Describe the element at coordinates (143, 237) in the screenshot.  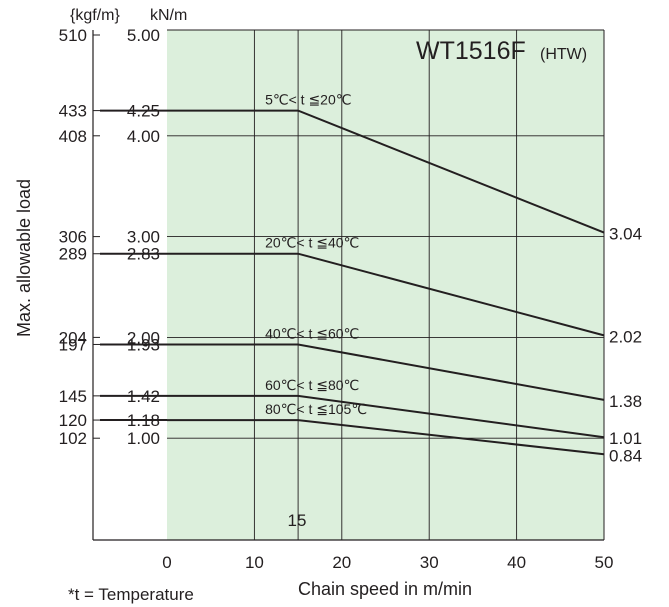
I see `y-tick-label-kn: 3.00` at that location.